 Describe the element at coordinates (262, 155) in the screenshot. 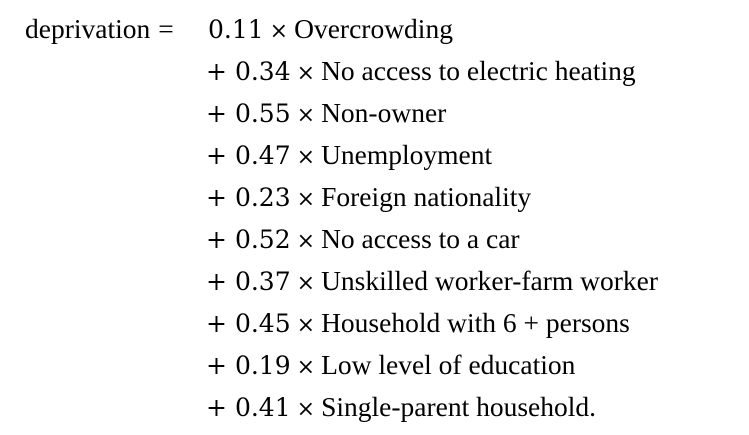

I see `term-coefficient: 0.47` at that location.